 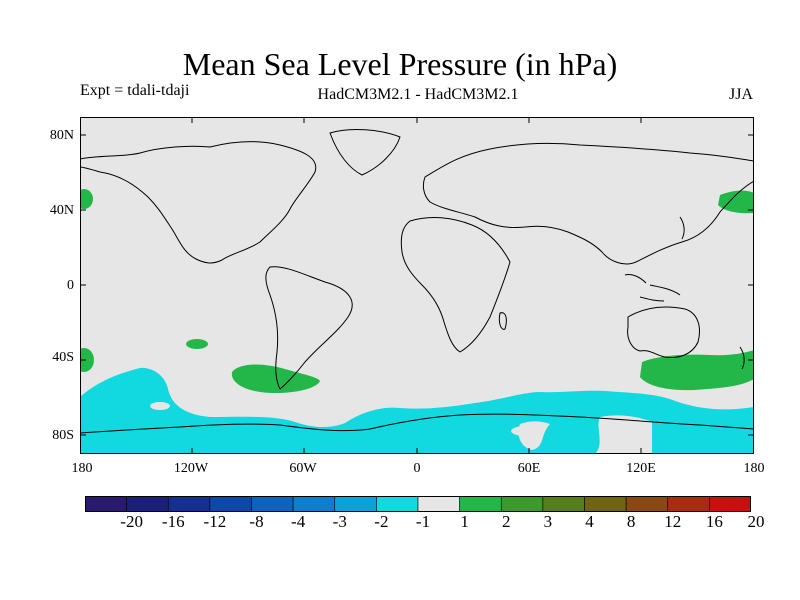 What do you see at coordinates (714, 521) in the screenshot?
I see `colorbar-label: 16` at bounding box center [714, 521].